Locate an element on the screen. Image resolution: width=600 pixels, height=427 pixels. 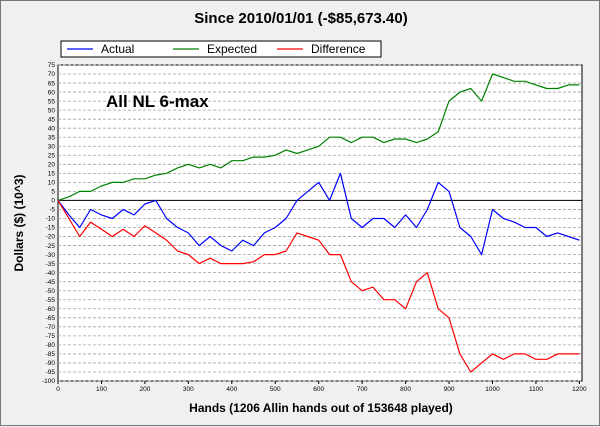
x-tick-label: 300 is located at coordinates (188, 389).